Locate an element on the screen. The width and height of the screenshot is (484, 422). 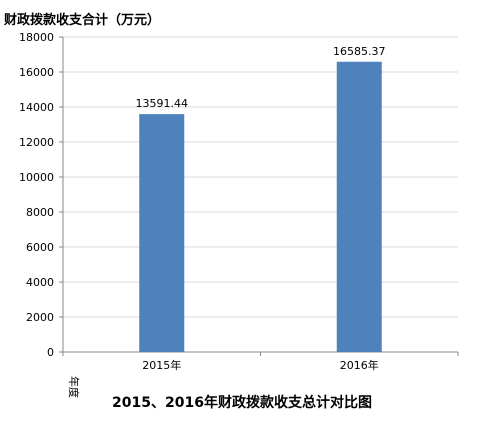
y-tick-label: 14000 is located at coordinates (36, 107).